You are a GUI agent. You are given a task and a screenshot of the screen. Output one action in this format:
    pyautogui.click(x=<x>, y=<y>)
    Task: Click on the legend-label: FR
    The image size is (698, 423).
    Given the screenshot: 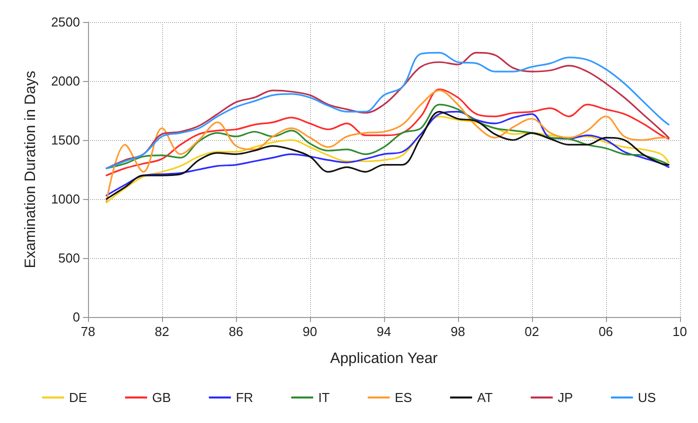 What is the action you would take?
    pyautogui.click(x=245, y=397)
    